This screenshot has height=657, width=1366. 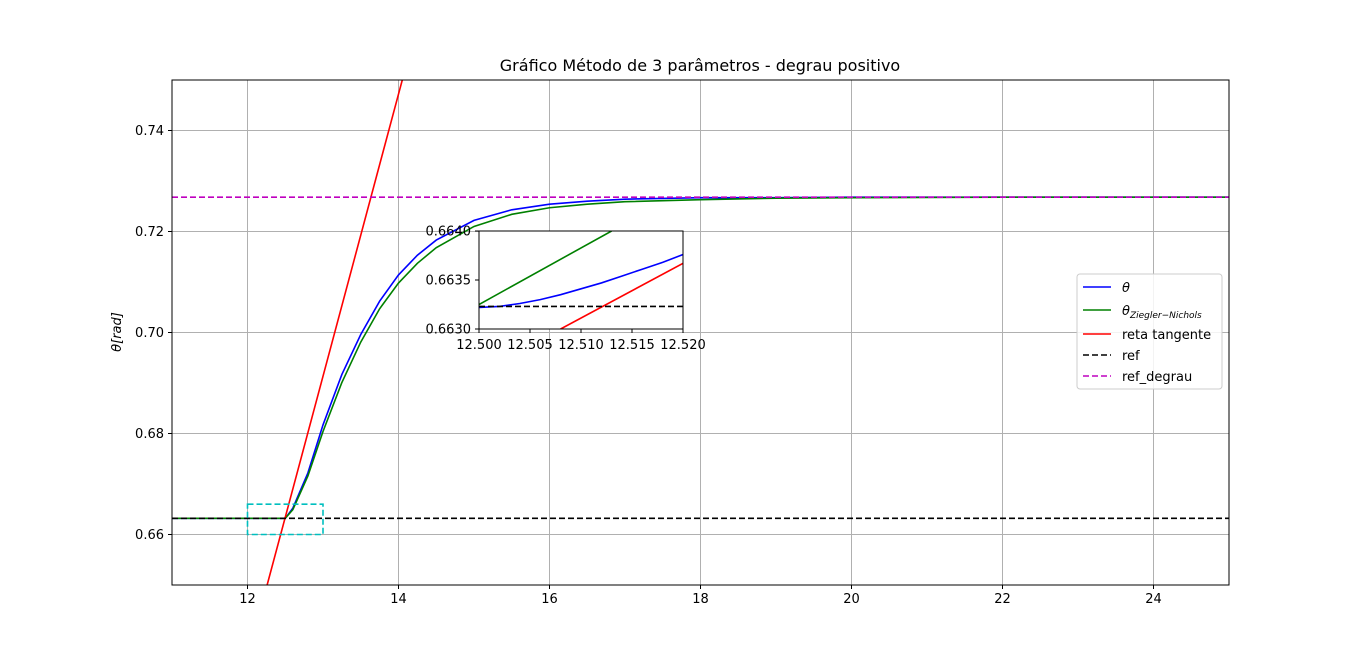 I want to click on inset-y-tick-label: 0.6635, so click(x=449, y=281).